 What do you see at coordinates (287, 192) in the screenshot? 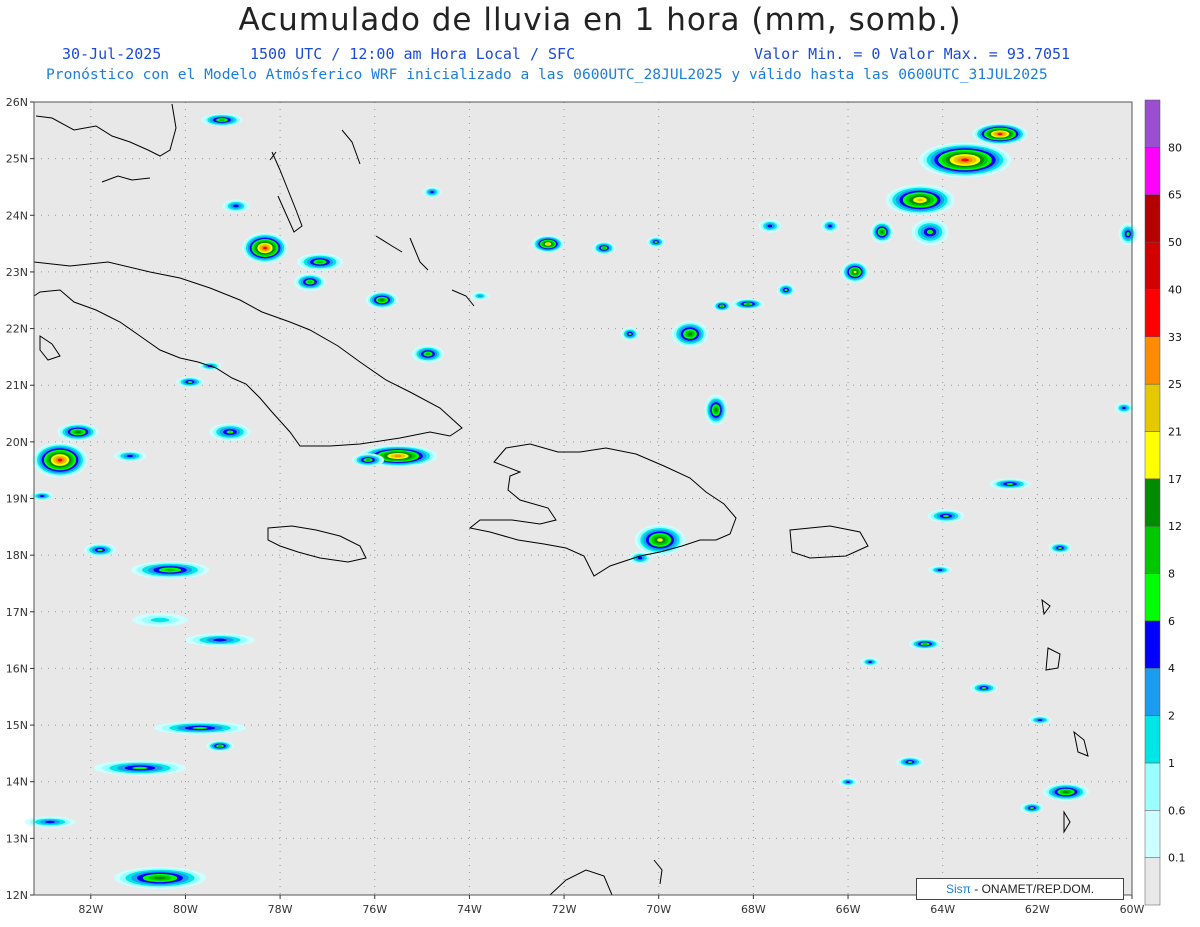
I see `andros-island` at bounding box center [287, 192].